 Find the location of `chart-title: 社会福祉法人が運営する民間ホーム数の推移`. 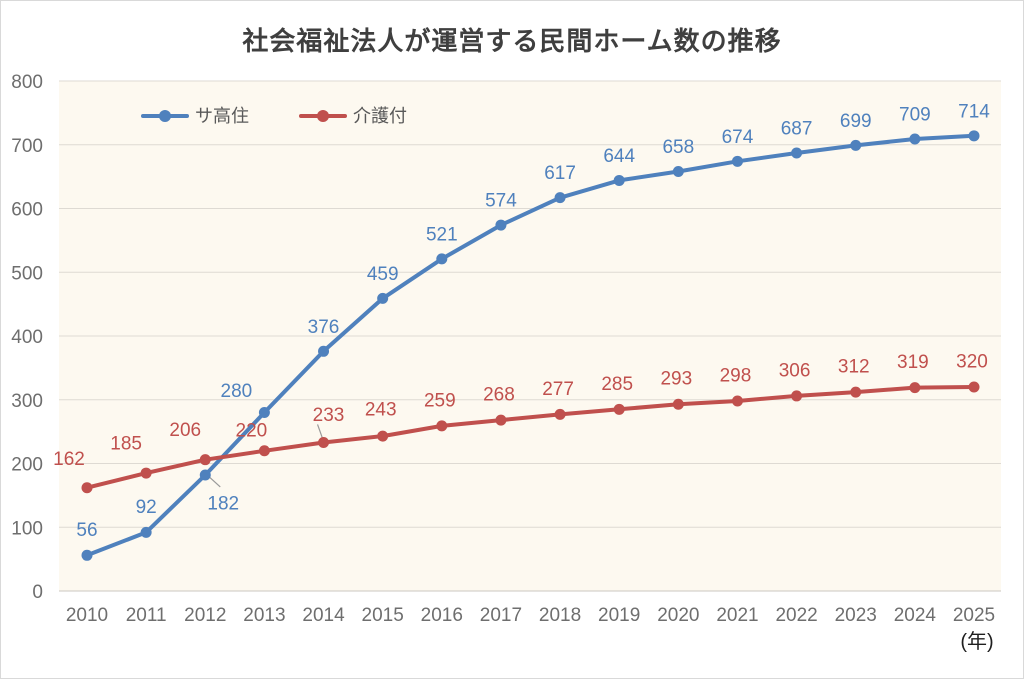

chart-title: 社会福祉法人が運営する民間ホーム数の推移 is located at coordinates (512, 41).